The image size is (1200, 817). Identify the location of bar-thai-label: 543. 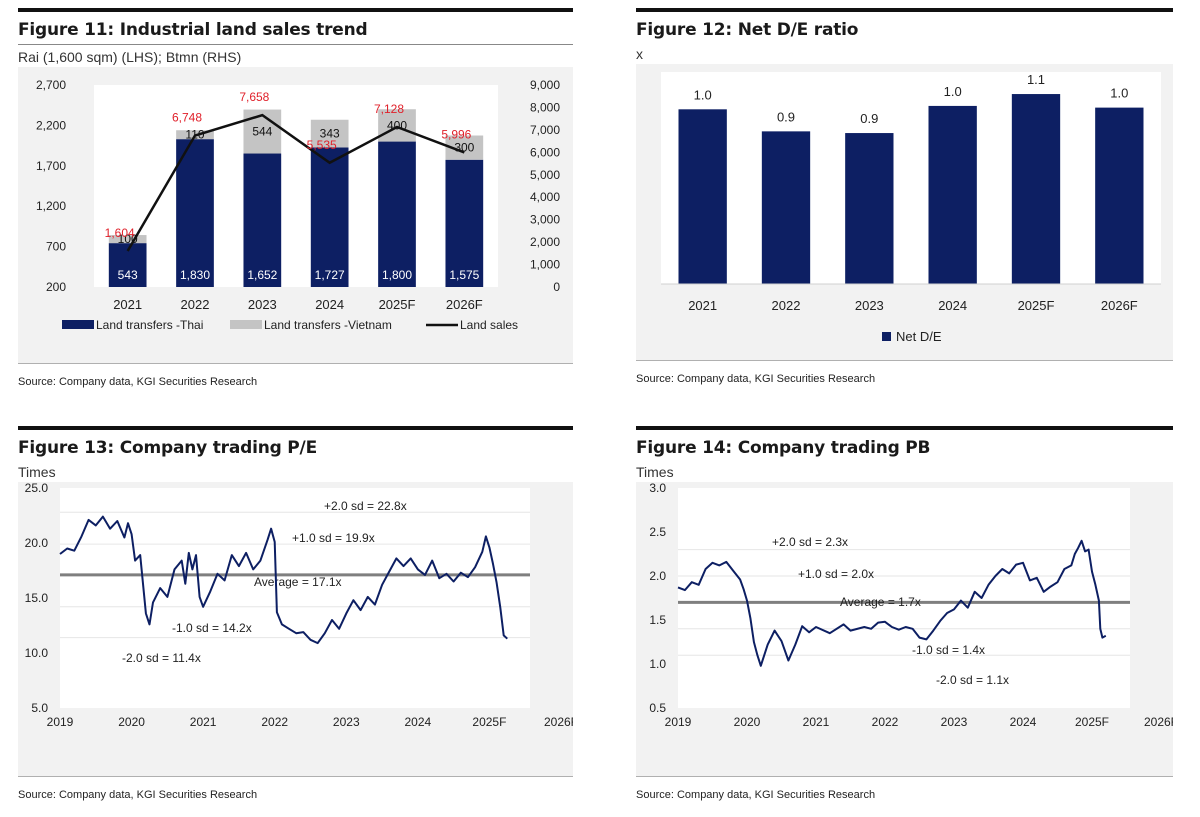
(128, 275).